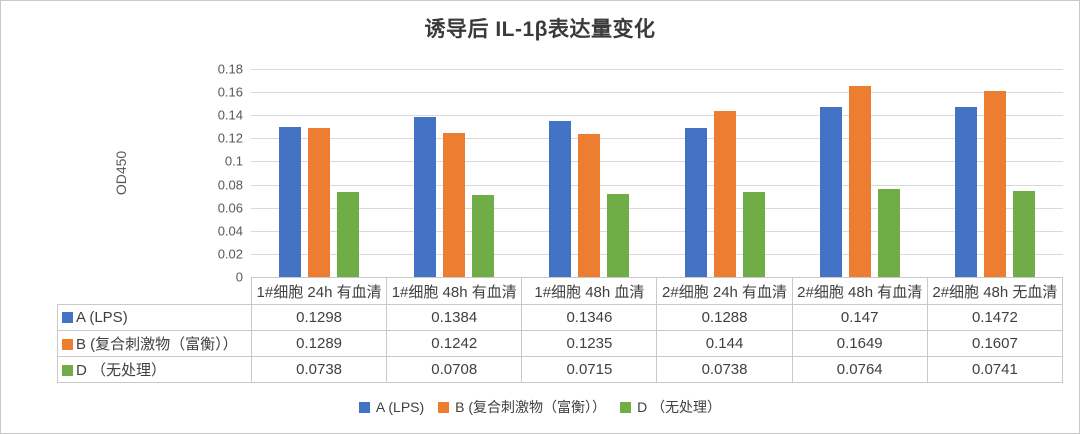  I want to click on legend-label: D （无处理）, so click(679, 407).